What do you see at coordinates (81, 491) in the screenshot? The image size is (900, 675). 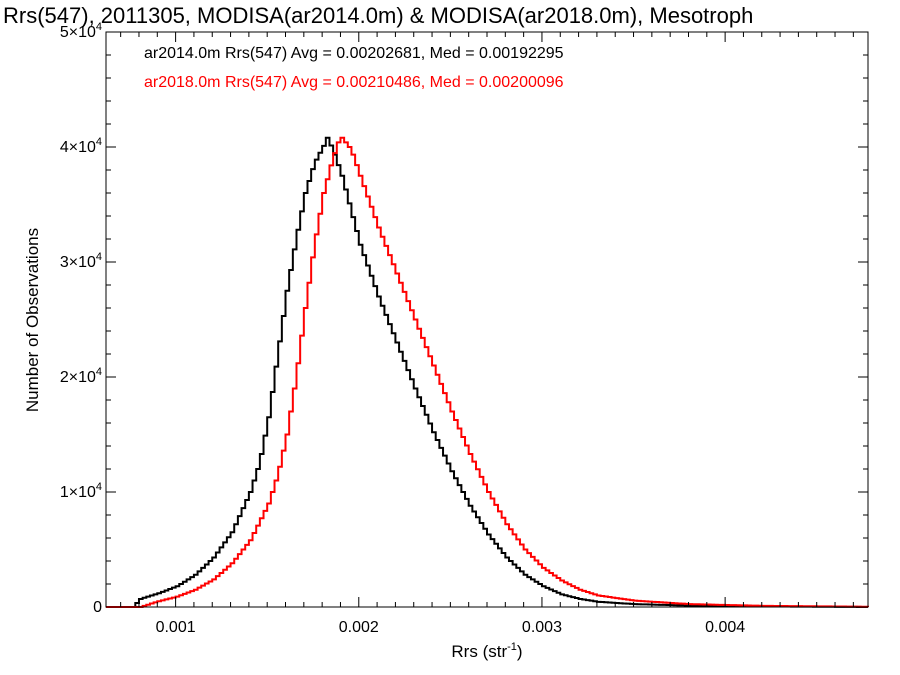 I see `y-tick-label-2: 1×10⁴` at bounding box center [81, 491].